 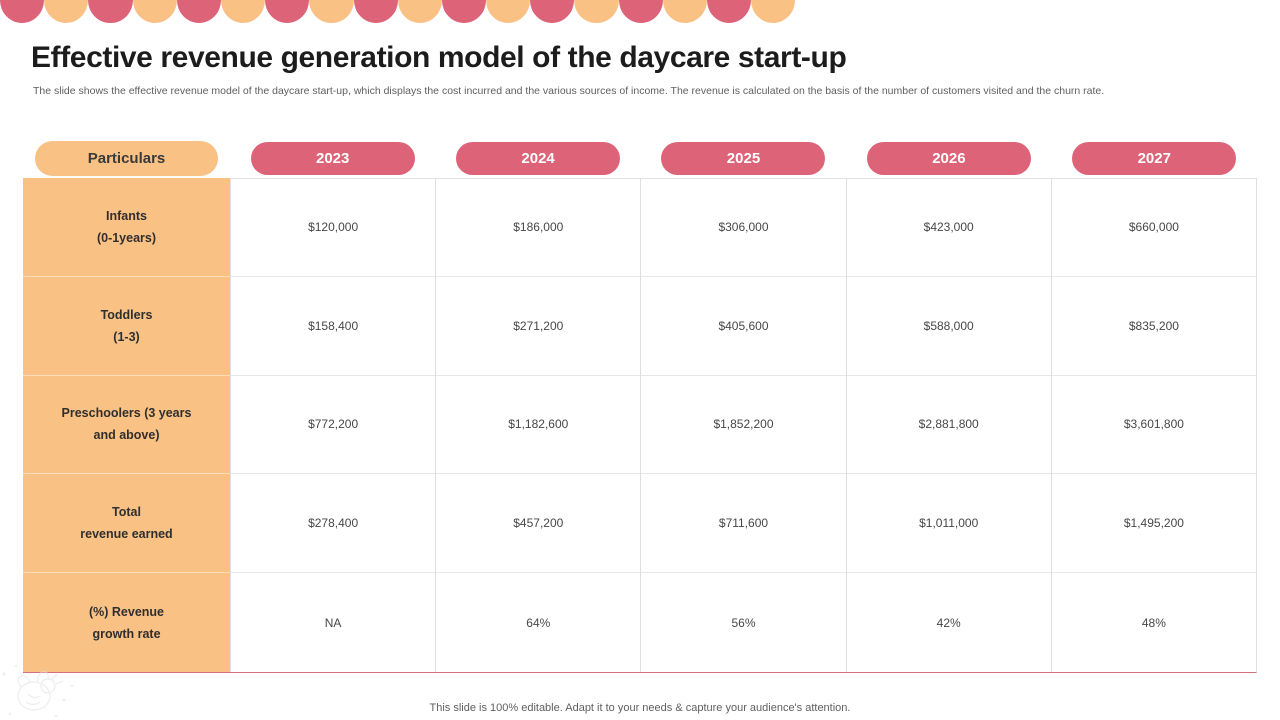 What do you see at coordinates (538, 425) in the screenshot?
I see `cell-preschoolers-2024: $1,182,600` at bounding box center [538, 425].